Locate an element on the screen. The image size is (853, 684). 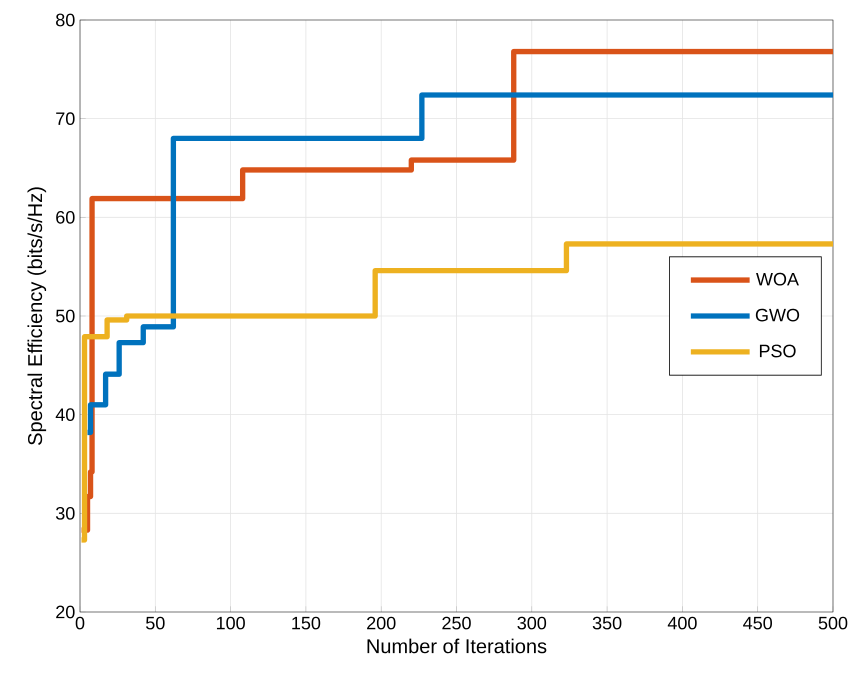
x-tick-label: 250 is located at coordinates (456, 623).